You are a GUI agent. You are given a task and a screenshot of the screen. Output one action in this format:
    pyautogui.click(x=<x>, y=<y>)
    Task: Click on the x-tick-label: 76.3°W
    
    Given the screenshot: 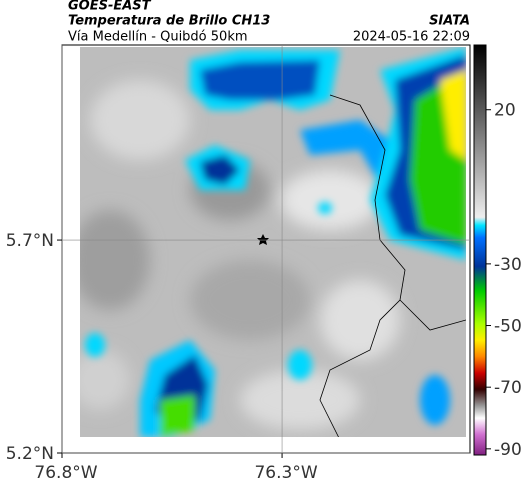 What is the action you would take?
    pyautogui.click(x=285, y=473)
    